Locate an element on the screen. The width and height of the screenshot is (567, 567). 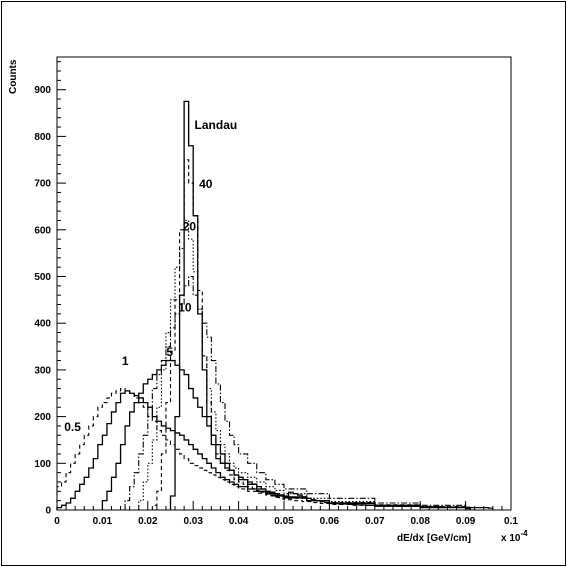
x-axis-multiplier: x 10-4 is located at coordinates (514, 536).